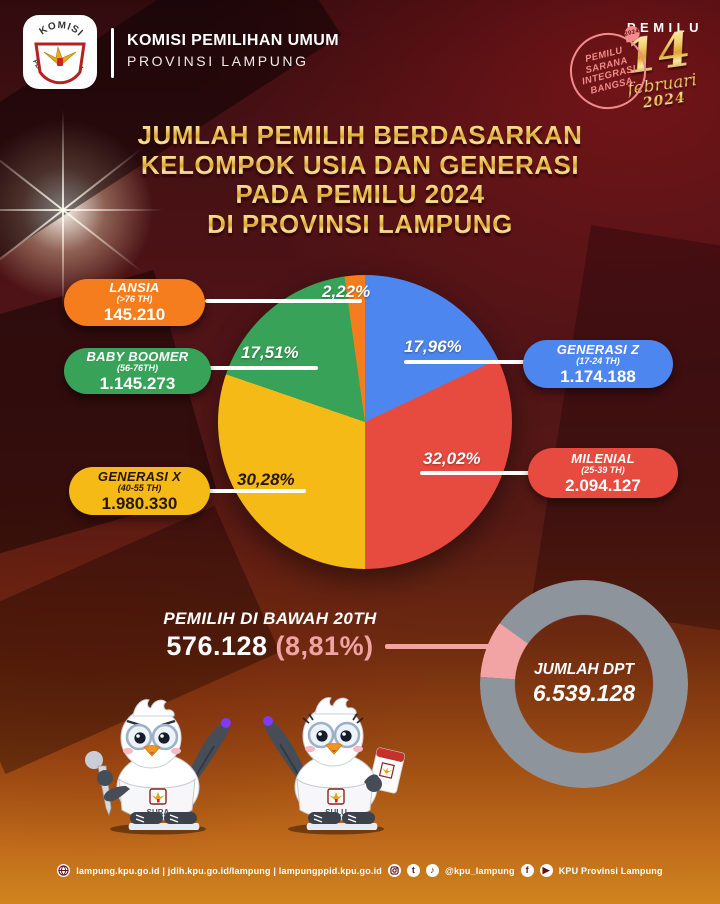 This screenshot has height=904, width=720. What do you see at coordinates (139, 503) in the screenshot?
I see `segment-value: 1.980.330` at bounding box center [139, 503].